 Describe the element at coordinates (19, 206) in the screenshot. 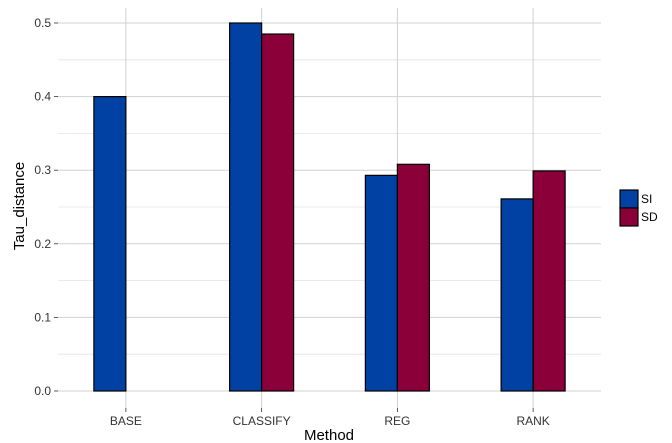

I see `y-axis-title: Tau_distance` at that location.